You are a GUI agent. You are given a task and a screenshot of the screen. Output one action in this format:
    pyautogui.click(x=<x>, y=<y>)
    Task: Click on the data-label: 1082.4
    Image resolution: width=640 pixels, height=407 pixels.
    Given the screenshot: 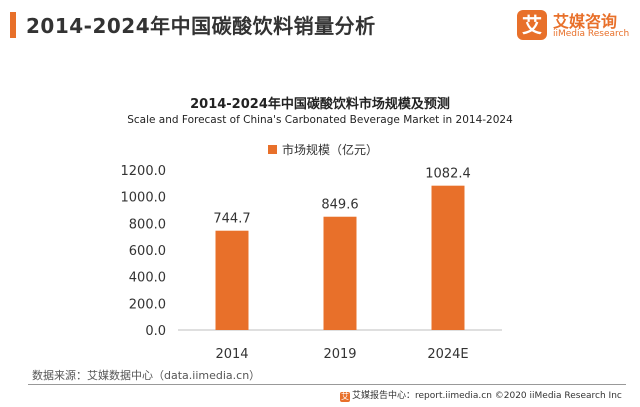 What is the action you would take?
    pyautogui.click(x=448, y=174)
    